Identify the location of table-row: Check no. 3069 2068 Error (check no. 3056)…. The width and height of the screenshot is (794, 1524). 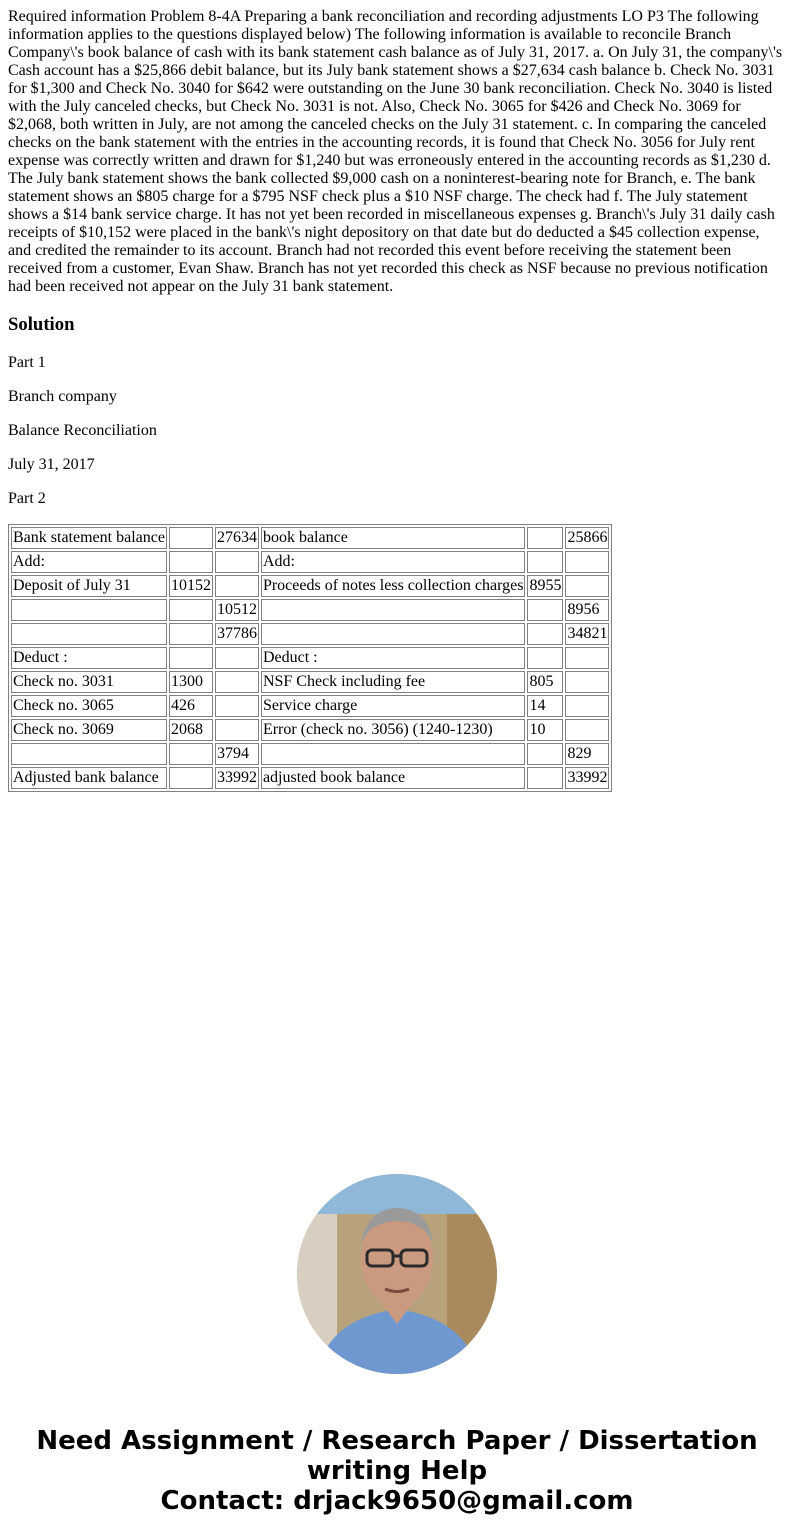
(310, 730).